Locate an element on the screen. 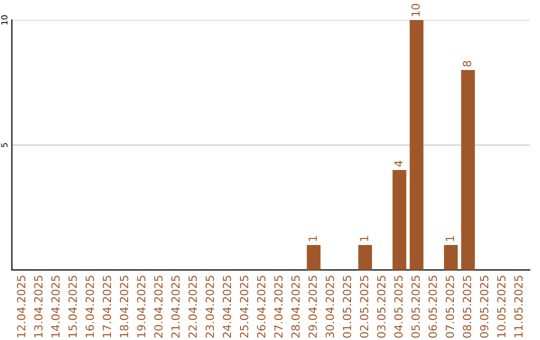 Image resolution: width=540 pixels, height=340 pixels. x-tick-label: 23.04.2025 is located at coordinates (210, 307).